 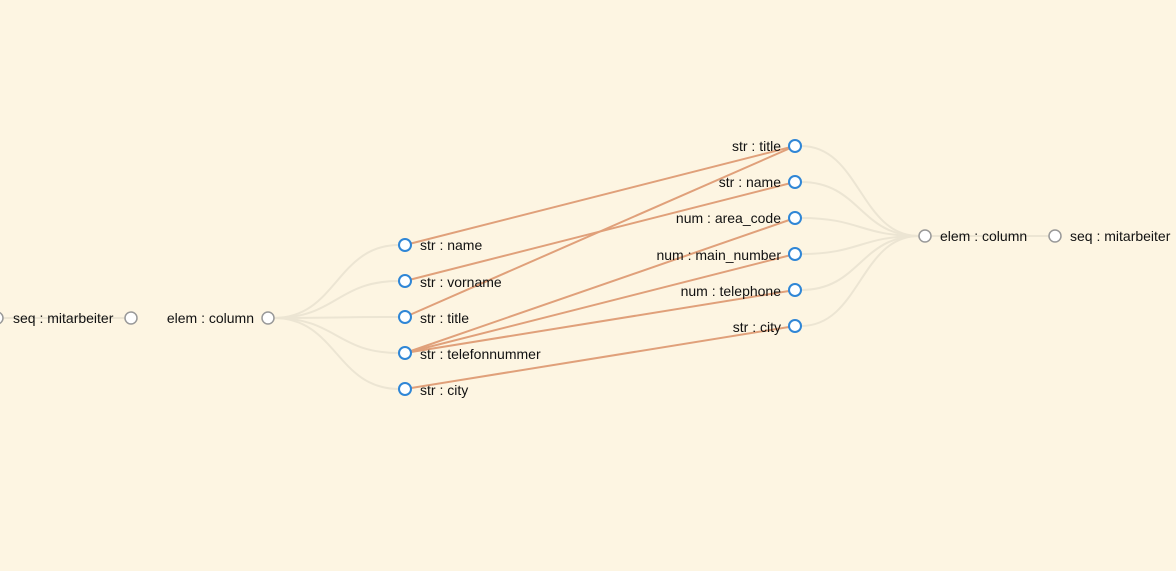 I want to click on source-field-city-label: str : city, so click(x=444, y=390).